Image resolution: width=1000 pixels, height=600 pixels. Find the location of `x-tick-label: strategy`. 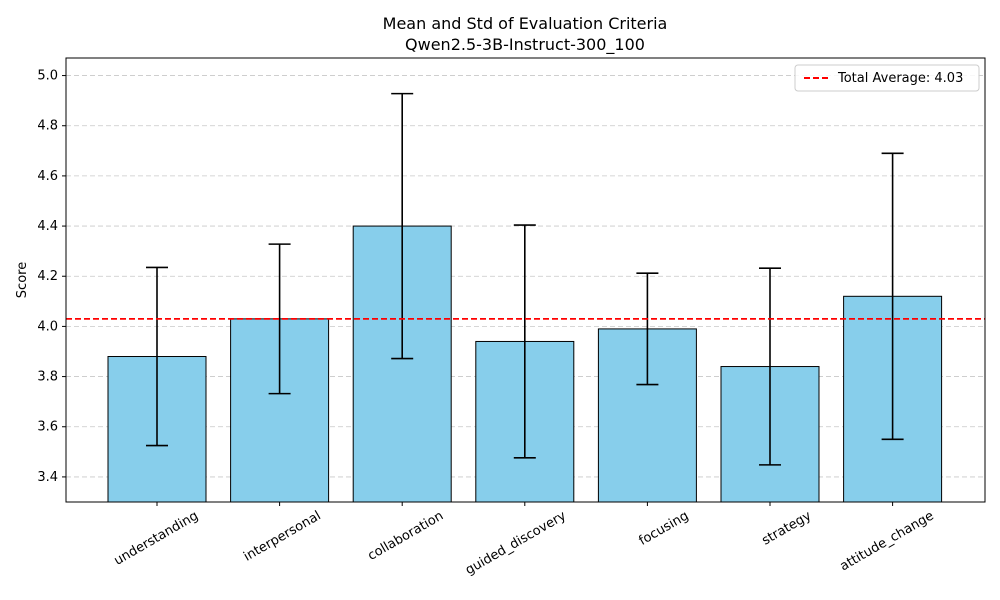

x-tick-label: strategy is located at coordinates (787, 528).